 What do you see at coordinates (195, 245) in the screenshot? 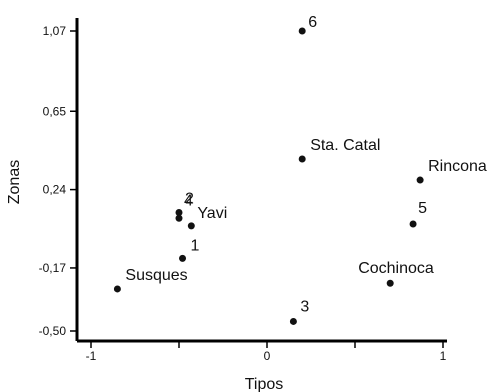
I see `point-label: 1` at bounding box center [195, 245].